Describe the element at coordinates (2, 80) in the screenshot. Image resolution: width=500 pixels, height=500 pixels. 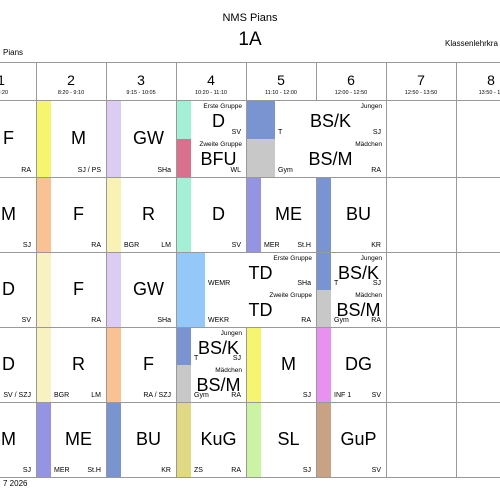
I see `period-number: 1` at that location.